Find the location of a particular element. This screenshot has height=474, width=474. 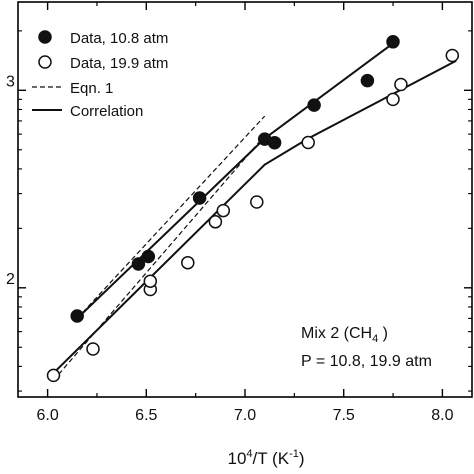

legend-marker-open is located at coordinates (45, 62).